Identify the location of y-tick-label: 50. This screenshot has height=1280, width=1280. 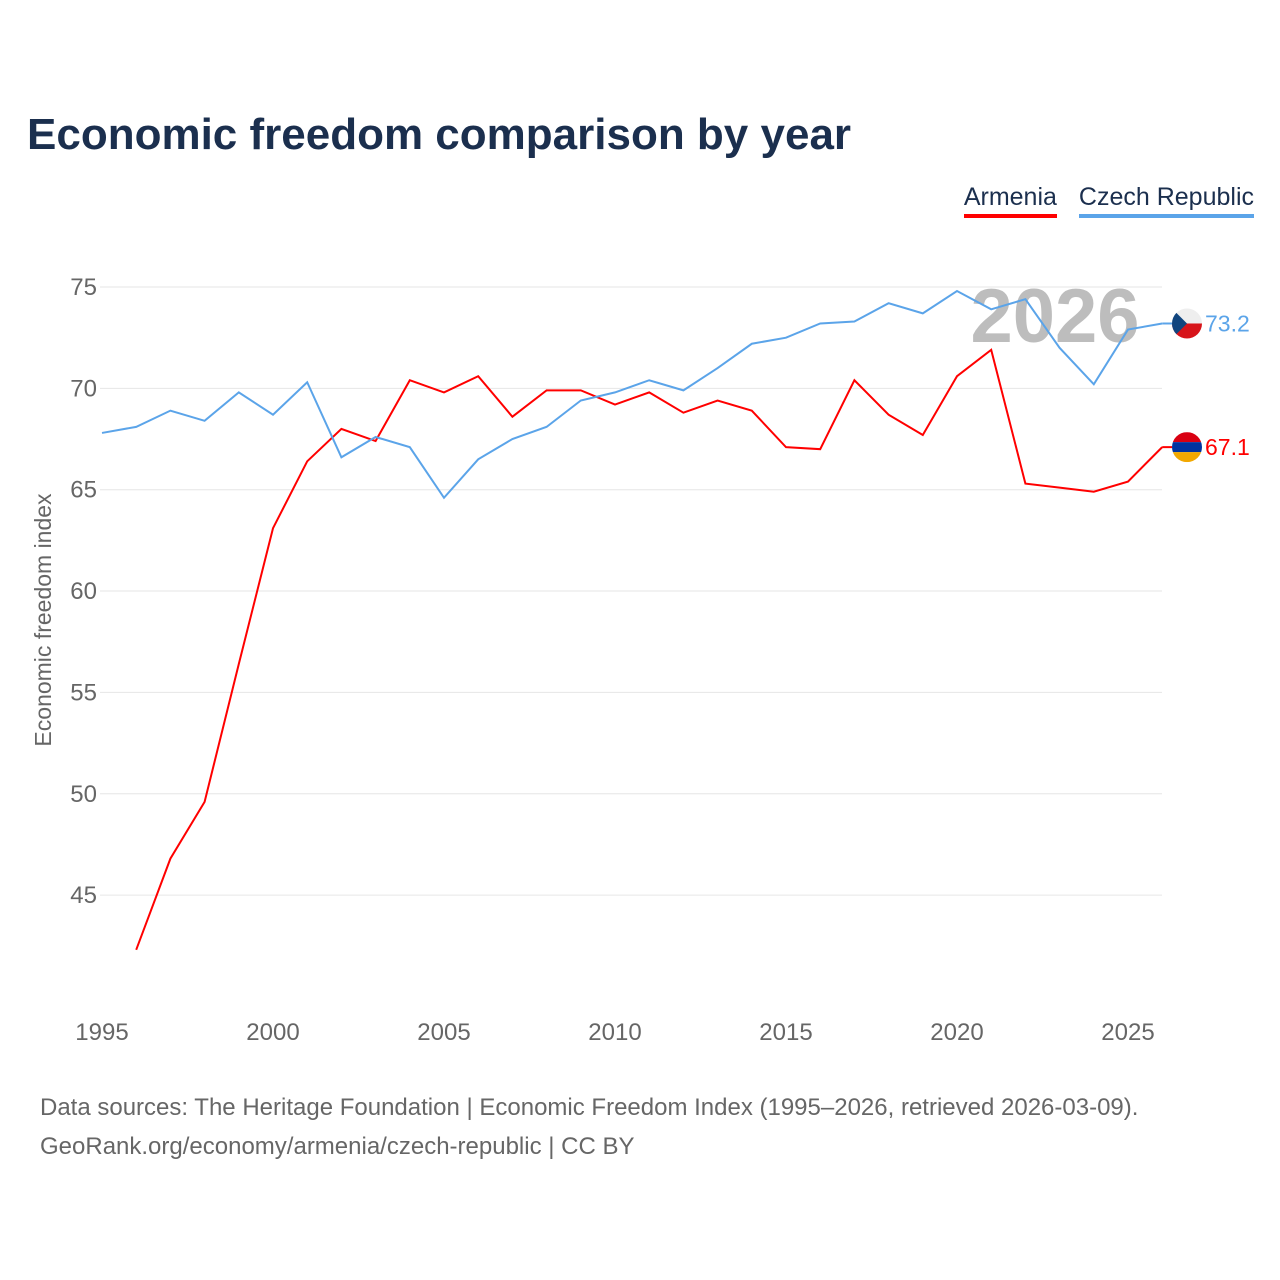
(83, 794).